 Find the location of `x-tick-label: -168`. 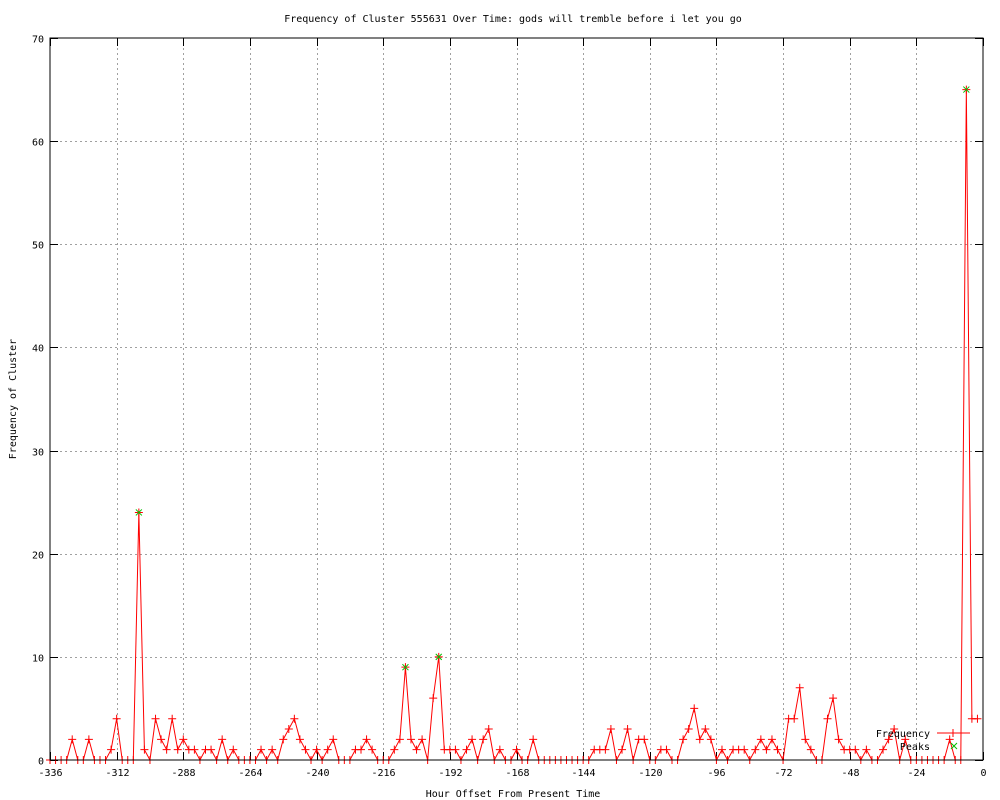

x-tick-label: -168 is located at coordinates (517, 773).